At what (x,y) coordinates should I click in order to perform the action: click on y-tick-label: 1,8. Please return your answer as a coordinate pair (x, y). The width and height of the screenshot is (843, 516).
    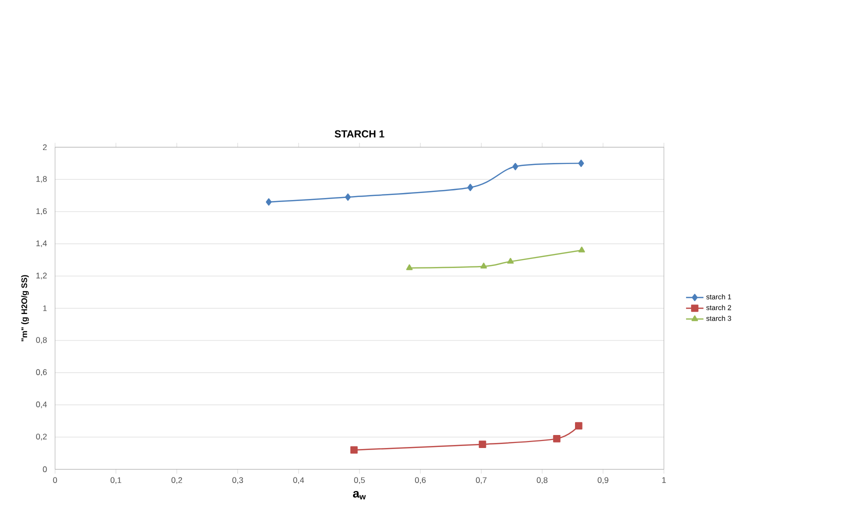
    Looking at the image, I should click on (41, 179).